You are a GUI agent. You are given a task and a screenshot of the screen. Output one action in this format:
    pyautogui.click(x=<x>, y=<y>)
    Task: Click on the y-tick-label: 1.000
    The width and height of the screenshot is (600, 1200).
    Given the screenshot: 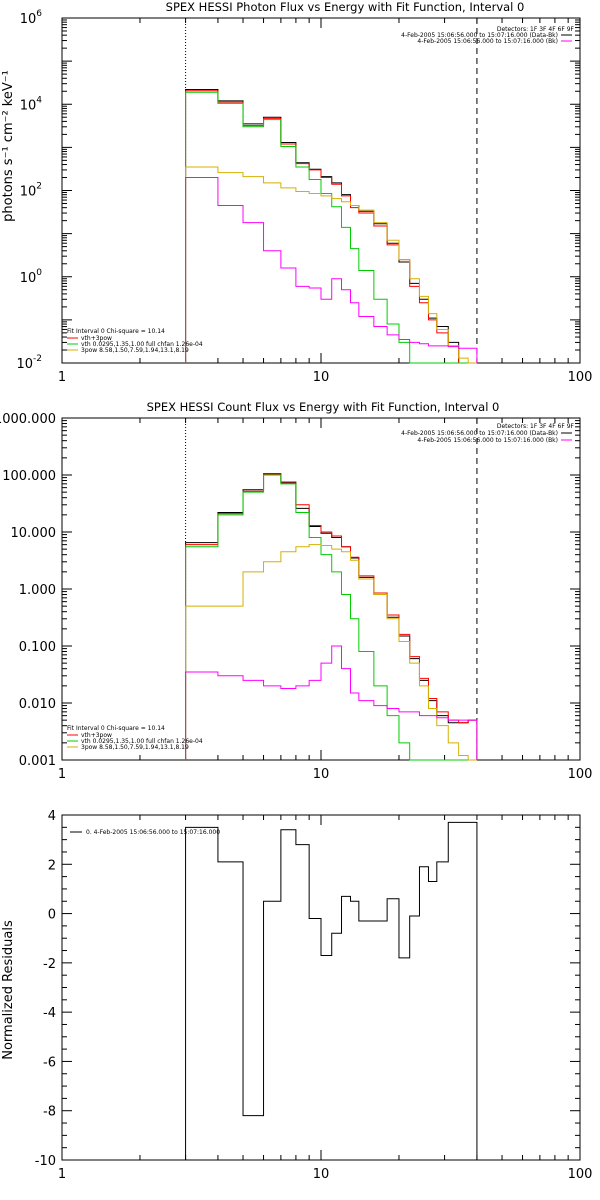 What is the action you would take?
    pyautogui.click(x=37, y=590)
    